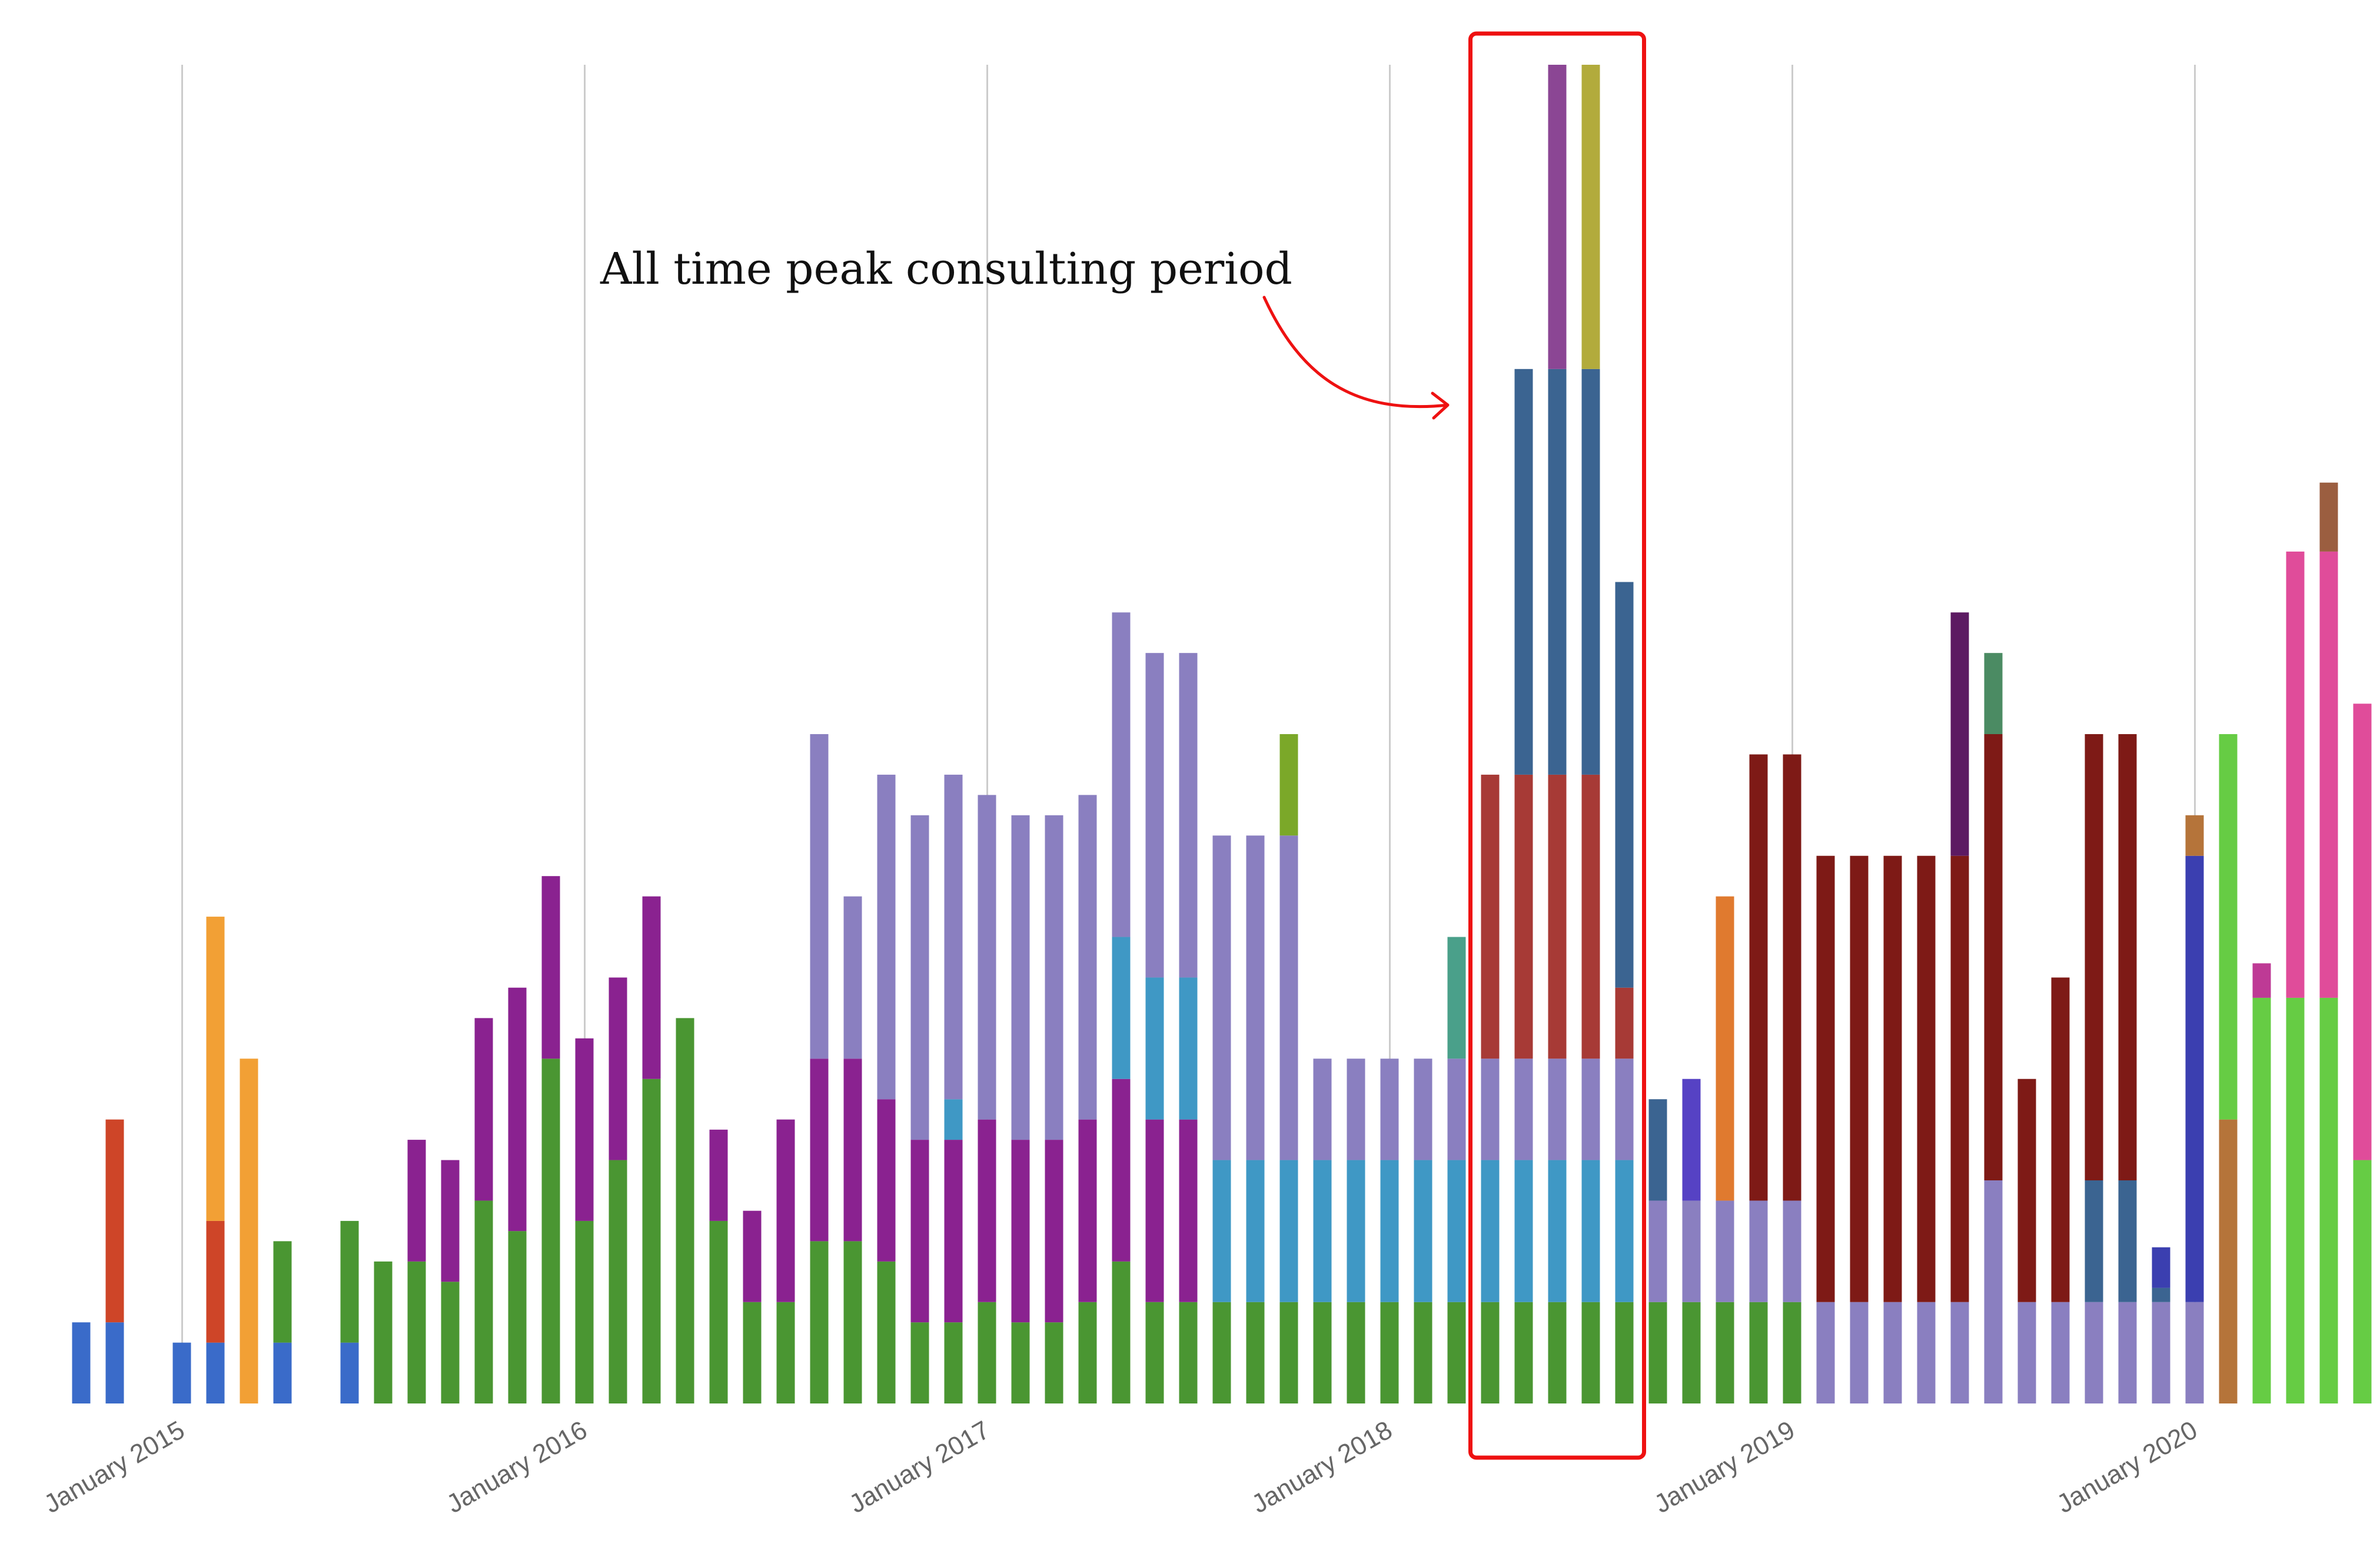 Image resolution: width=2380 pixels, height=1543 pixels. I want to click on x-tick-label: January 2015, so click(114, 1467).